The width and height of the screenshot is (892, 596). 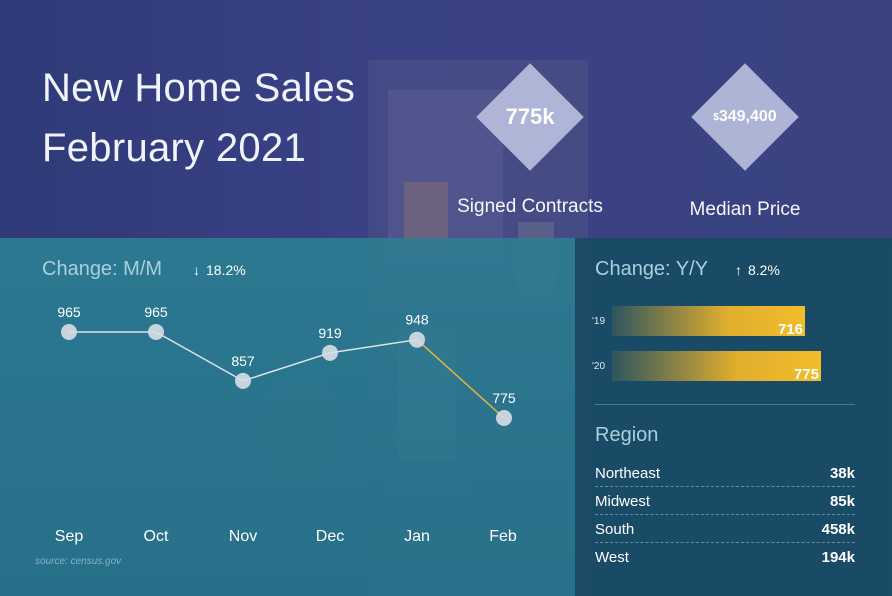 What do you see at coordinates (174, 148) in the screenshot?
I see `page-subtitle: February 2021` at bounding box center [174, 148].